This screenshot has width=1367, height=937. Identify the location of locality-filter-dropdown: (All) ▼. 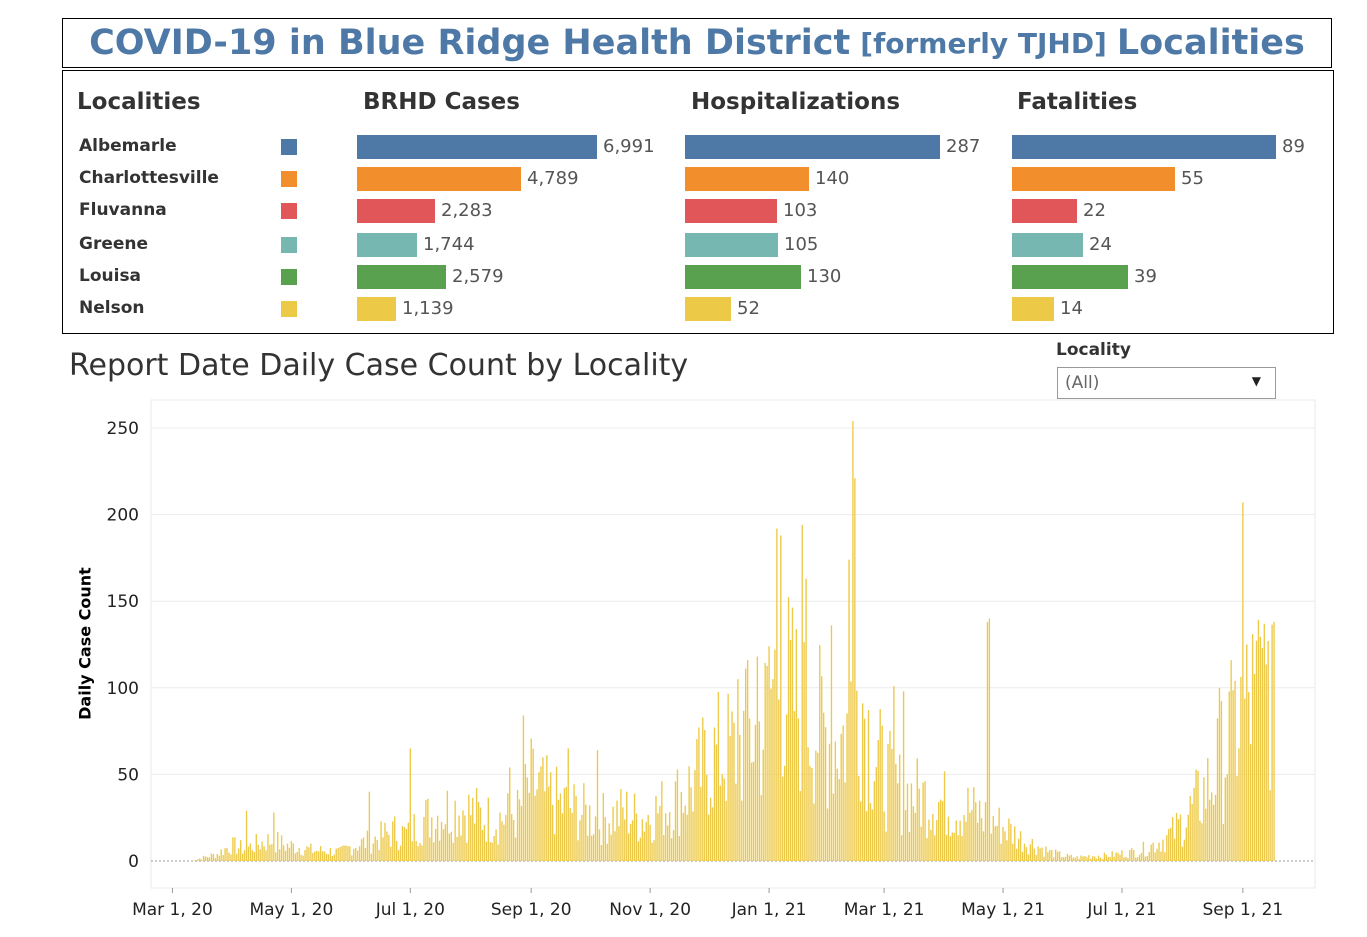
(1166, 383).